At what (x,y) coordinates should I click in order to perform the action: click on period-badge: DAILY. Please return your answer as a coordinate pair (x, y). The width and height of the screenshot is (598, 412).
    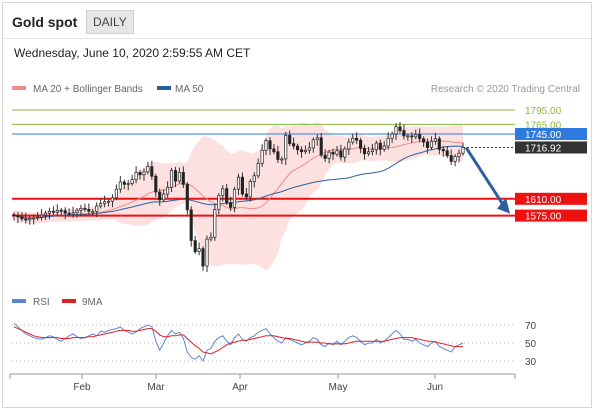
    Looking at the image, I should click on (110, 22).